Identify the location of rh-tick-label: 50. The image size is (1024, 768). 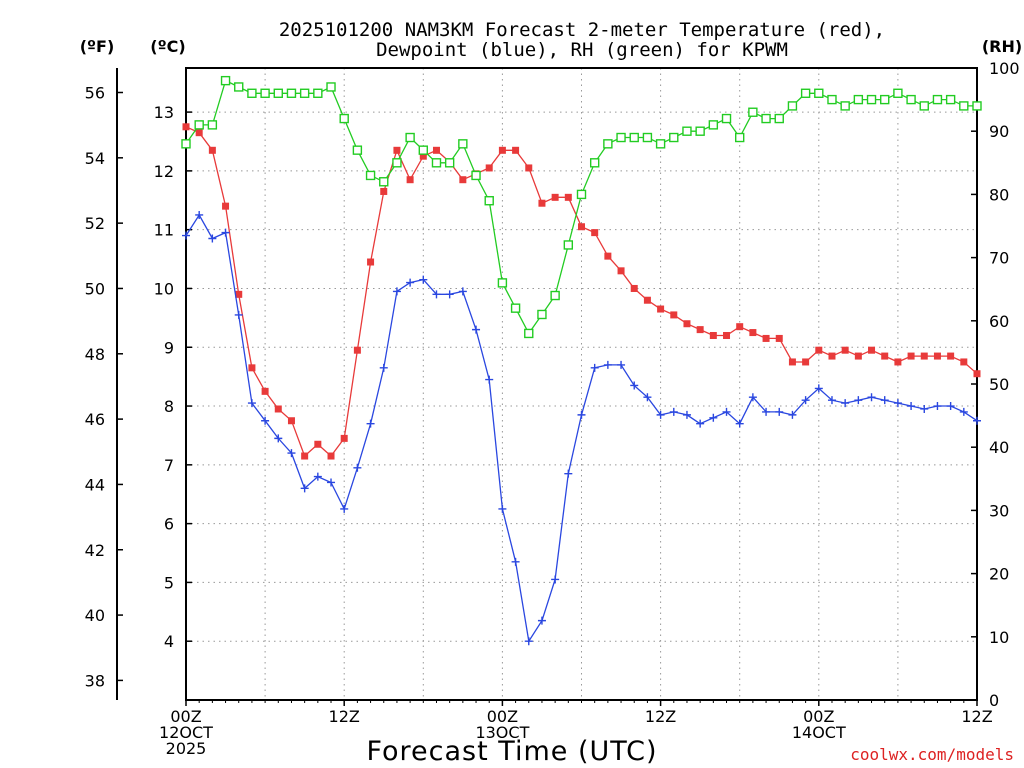
(999, 384).